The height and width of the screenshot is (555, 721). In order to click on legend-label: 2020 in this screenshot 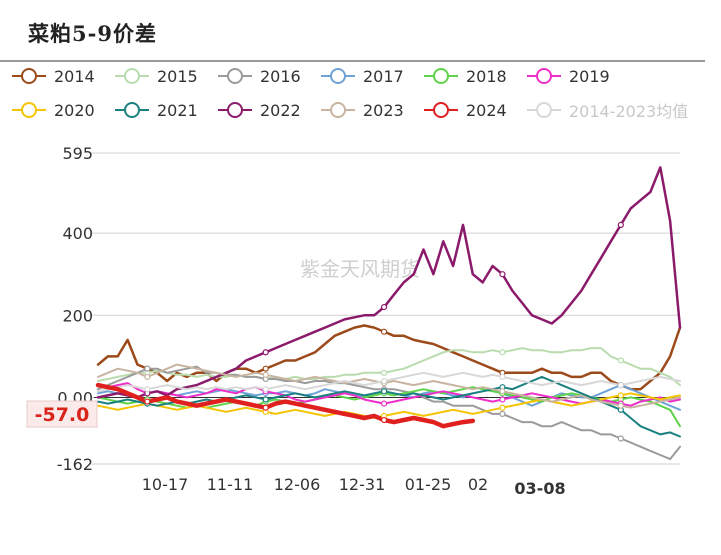, I will do `click(74, 110)`.